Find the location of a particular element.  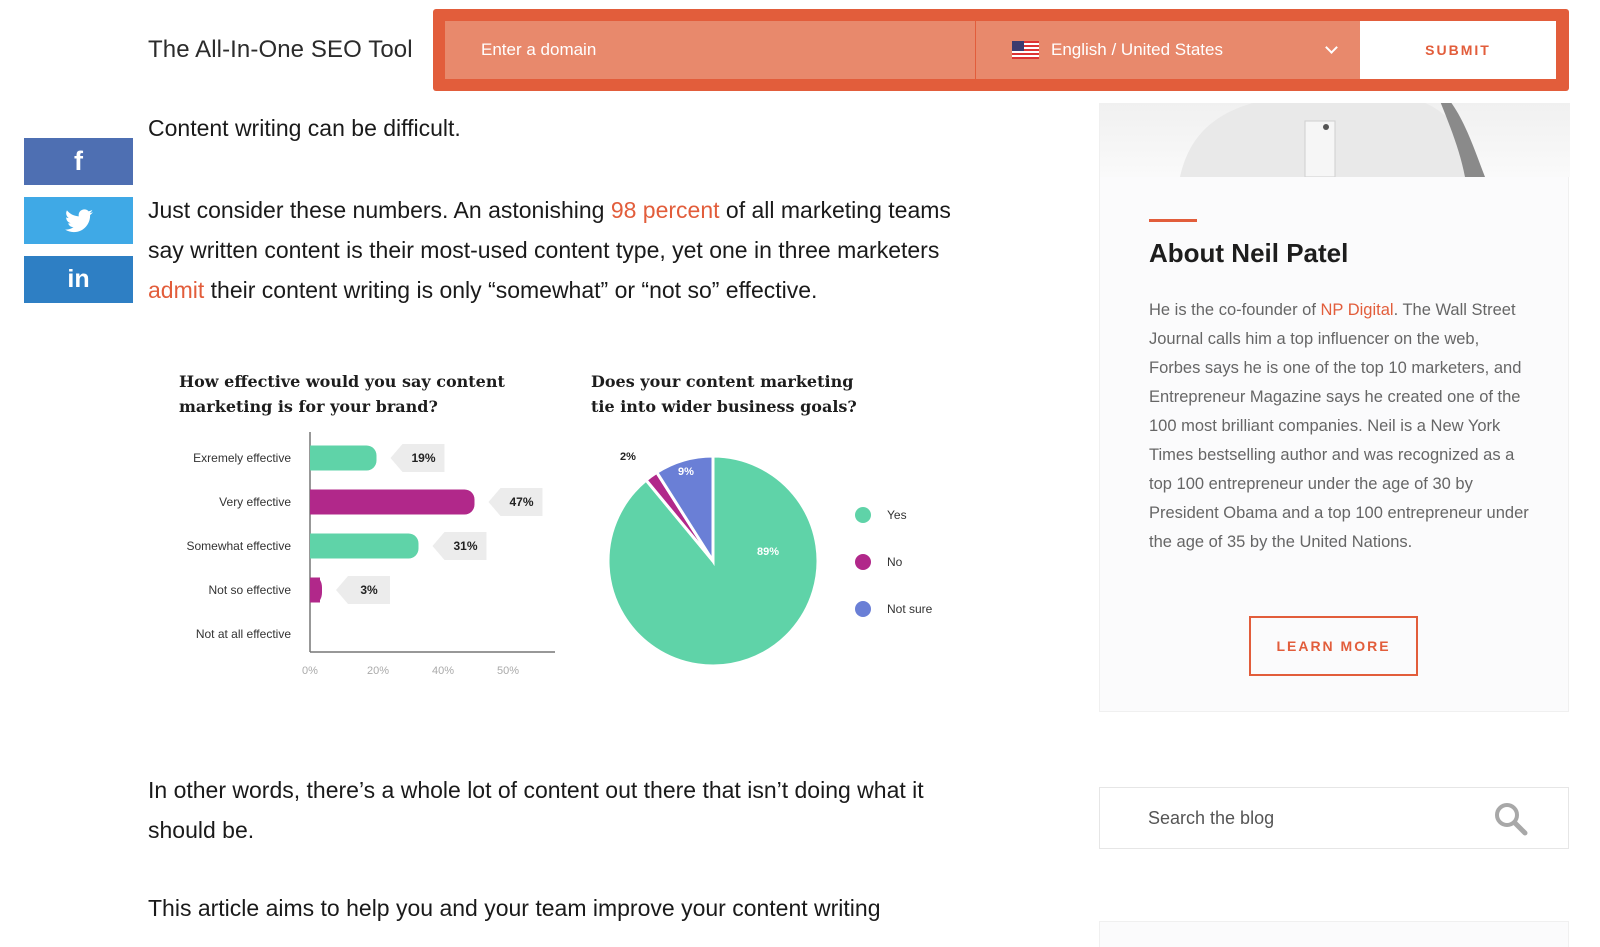

legend-label: Not sure is located at coordinates (910, 609).